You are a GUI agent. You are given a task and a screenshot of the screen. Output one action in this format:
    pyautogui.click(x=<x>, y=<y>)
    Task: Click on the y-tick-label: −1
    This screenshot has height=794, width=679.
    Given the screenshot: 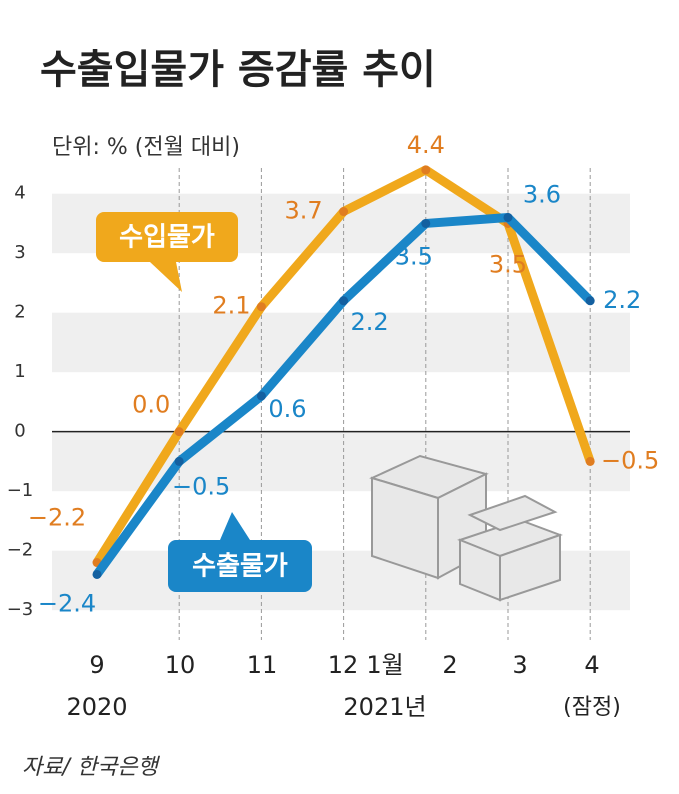 What is the action you would take?
    pyautogui.click(x=20, y=490)
    